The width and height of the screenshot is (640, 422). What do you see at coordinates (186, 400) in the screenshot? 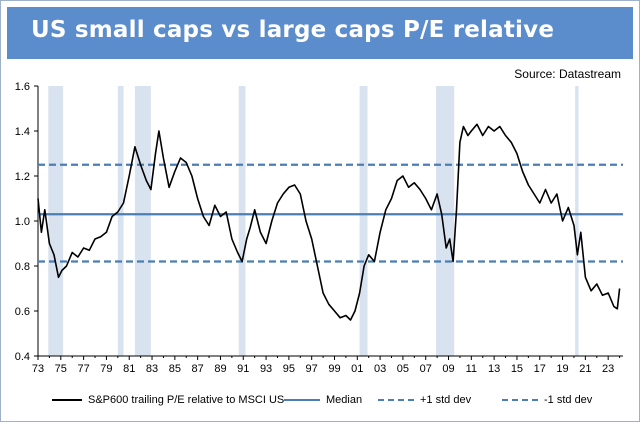
I see `legend-series-label: S&P600 trailing P/E relative to MSCI US` at bounding box center [186, 400].